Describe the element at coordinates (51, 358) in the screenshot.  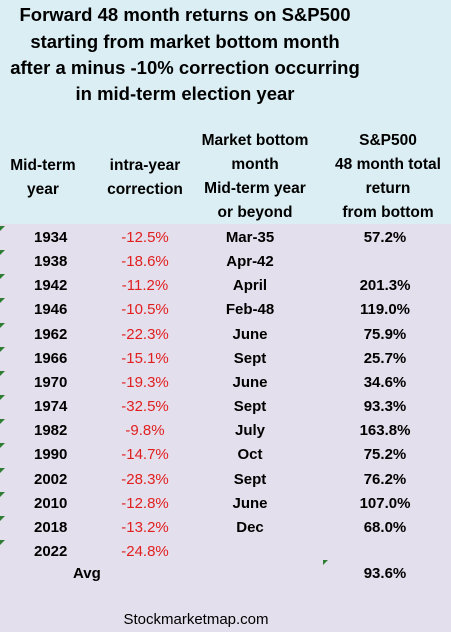
I see `row-year: 1966` at that location.